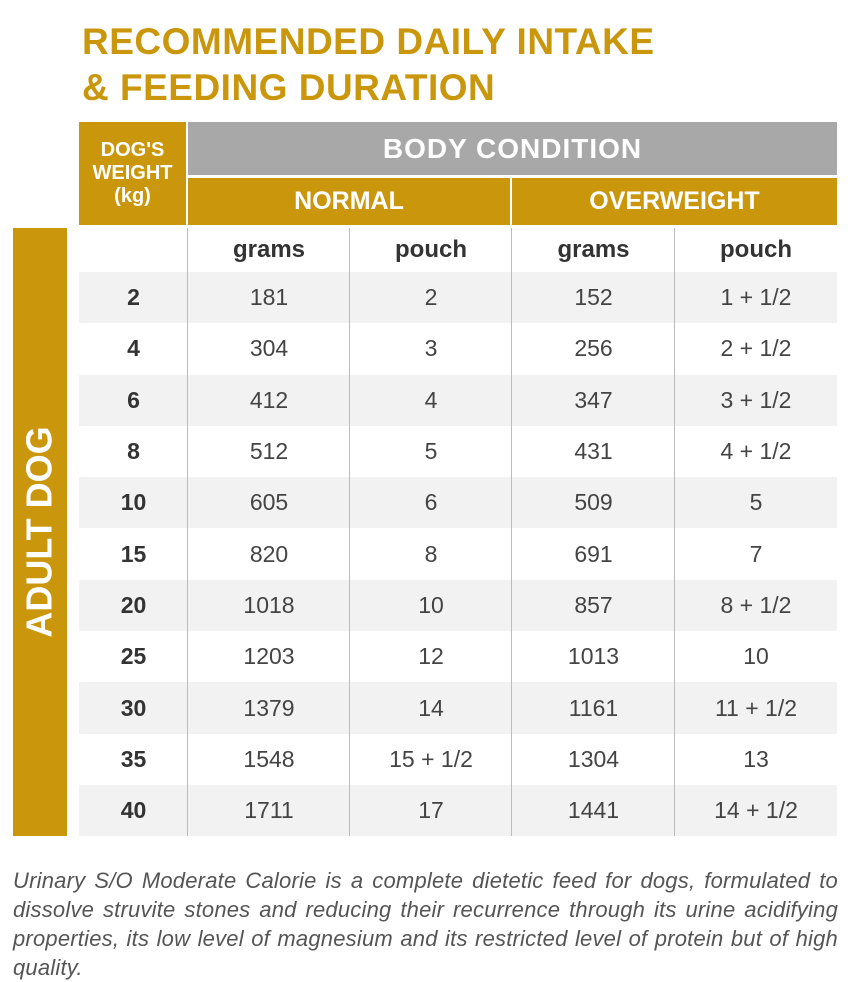  Describe the element at coordinates (674, 201) in the screenshot. I see `condition-header: OVERWEIGHT` at that location.